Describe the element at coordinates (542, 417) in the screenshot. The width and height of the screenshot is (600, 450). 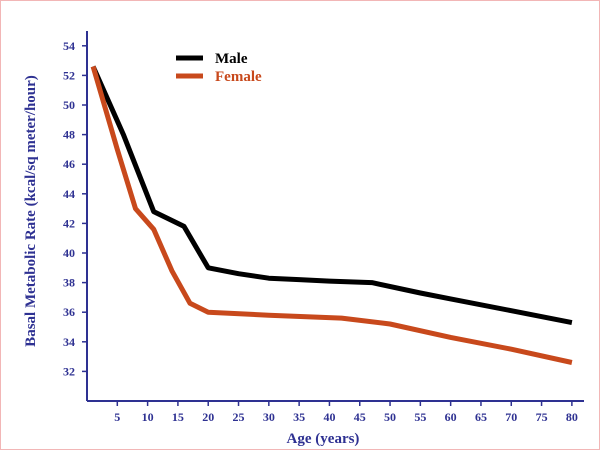
I see `x-tick-label: 75` at that location.